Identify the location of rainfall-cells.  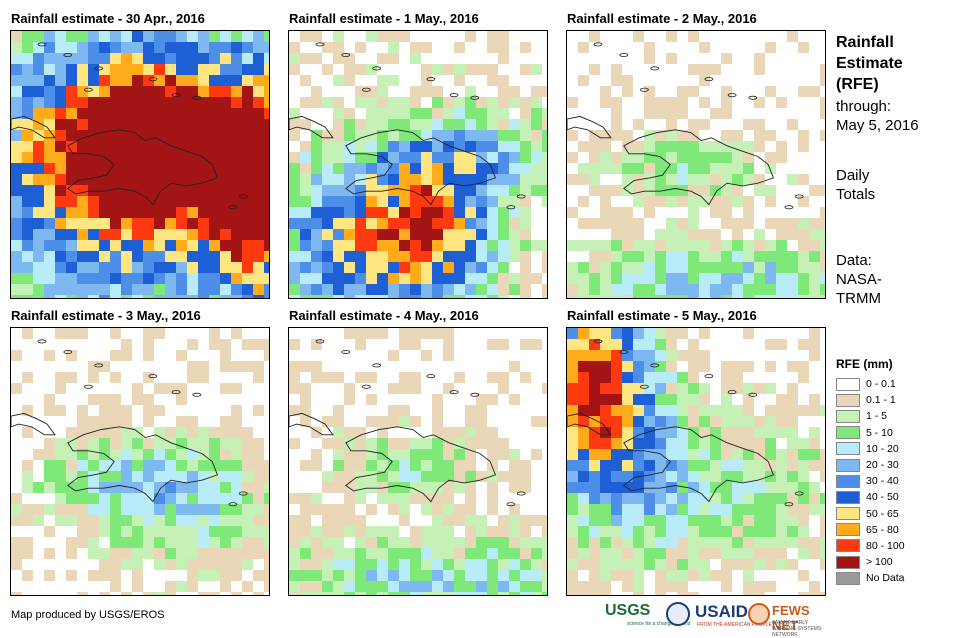
(140, 461).